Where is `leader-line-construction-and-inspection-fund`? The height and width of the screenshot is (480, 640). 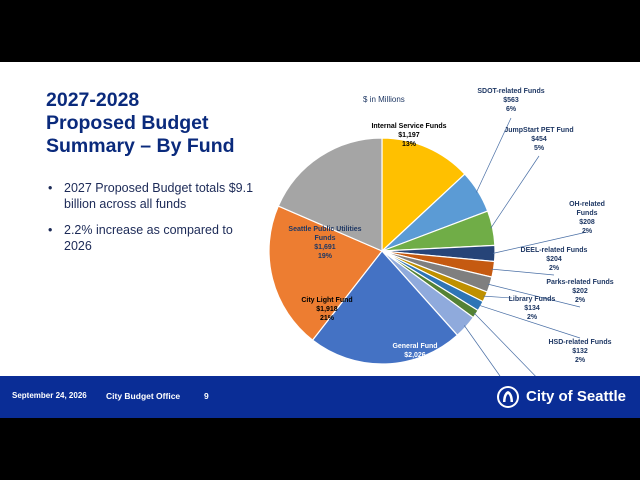
leader-line-construction-and-inspection-fund is located at coordinates (509, 349).